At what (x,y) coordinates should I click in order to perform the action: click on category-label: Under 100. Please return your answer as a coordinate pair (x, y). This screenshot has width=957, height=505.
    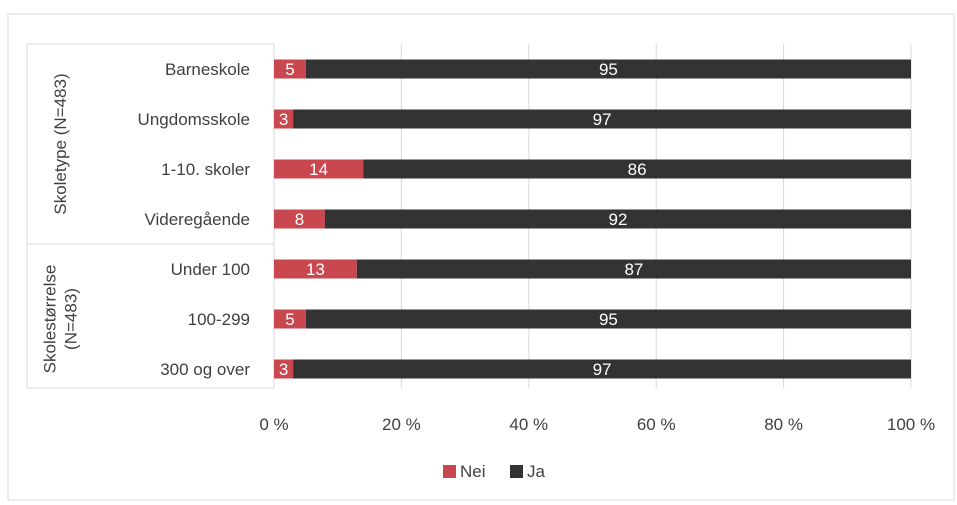
    Looking at the image, I should click on (210, 269).